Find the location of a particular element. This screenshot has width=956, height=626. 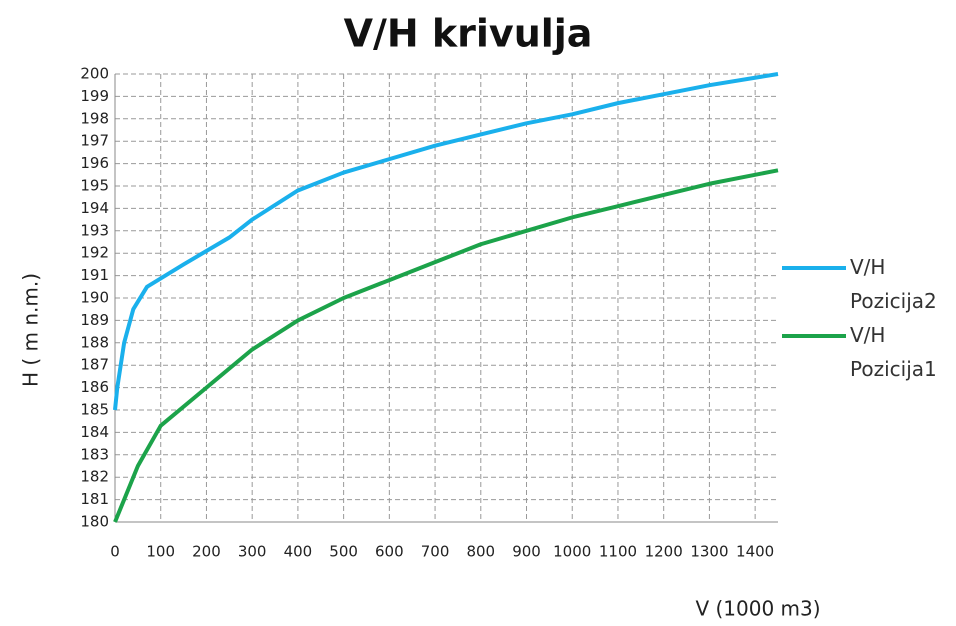

legend-item: V/H Pozicija1 is located at coordinates (859, 352).